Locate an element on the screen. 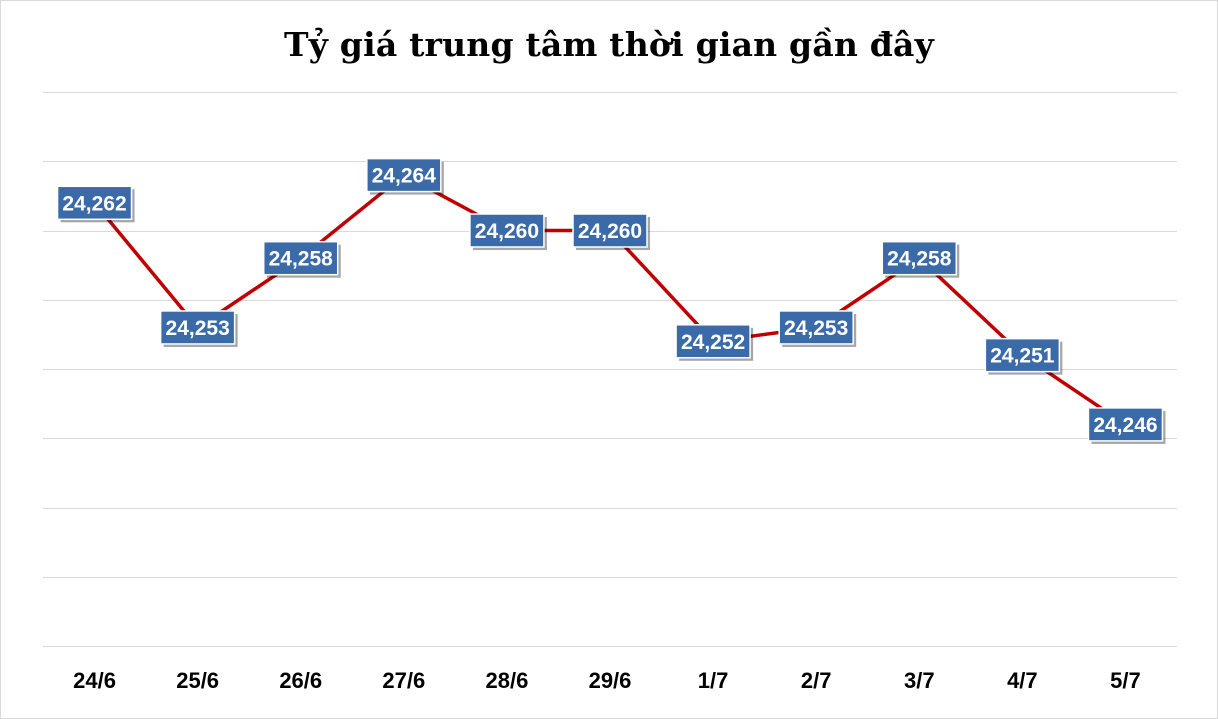 The width and height of the screenshot is (1218, 719). data-label-text: 24,262 is located at coordinates (94, 203).